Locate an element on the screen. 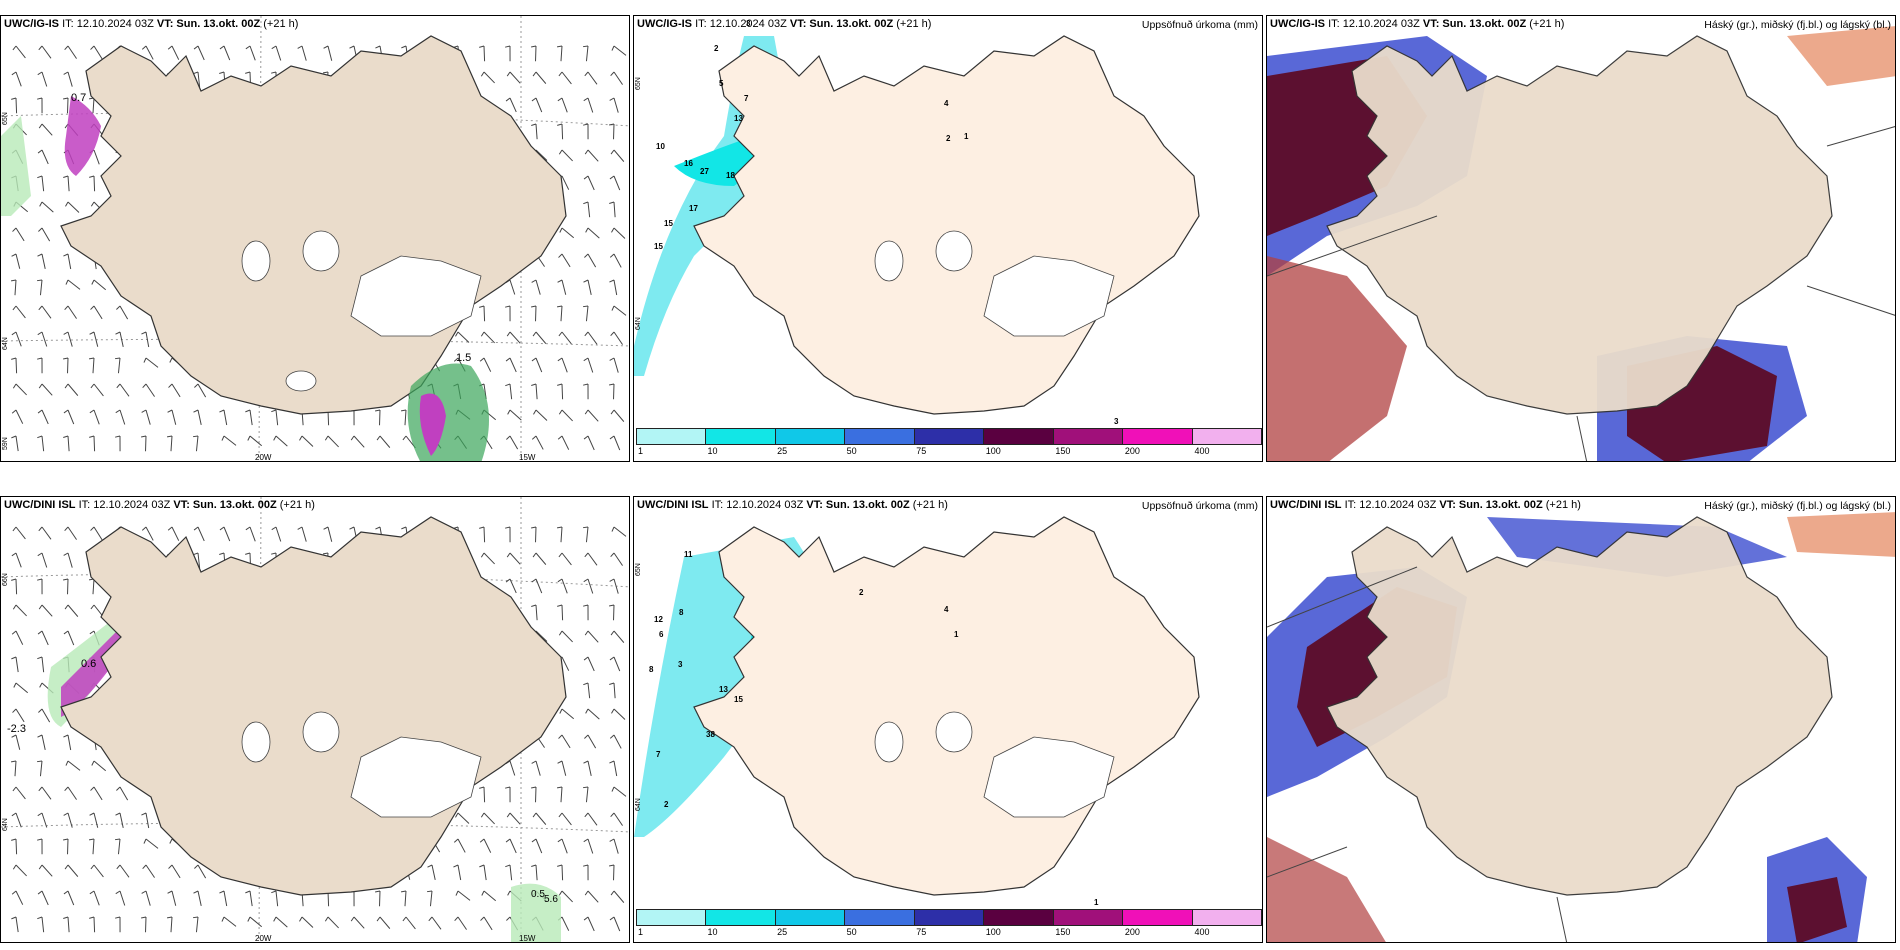  svg-text: 12 is located at coordinates (658, 619).